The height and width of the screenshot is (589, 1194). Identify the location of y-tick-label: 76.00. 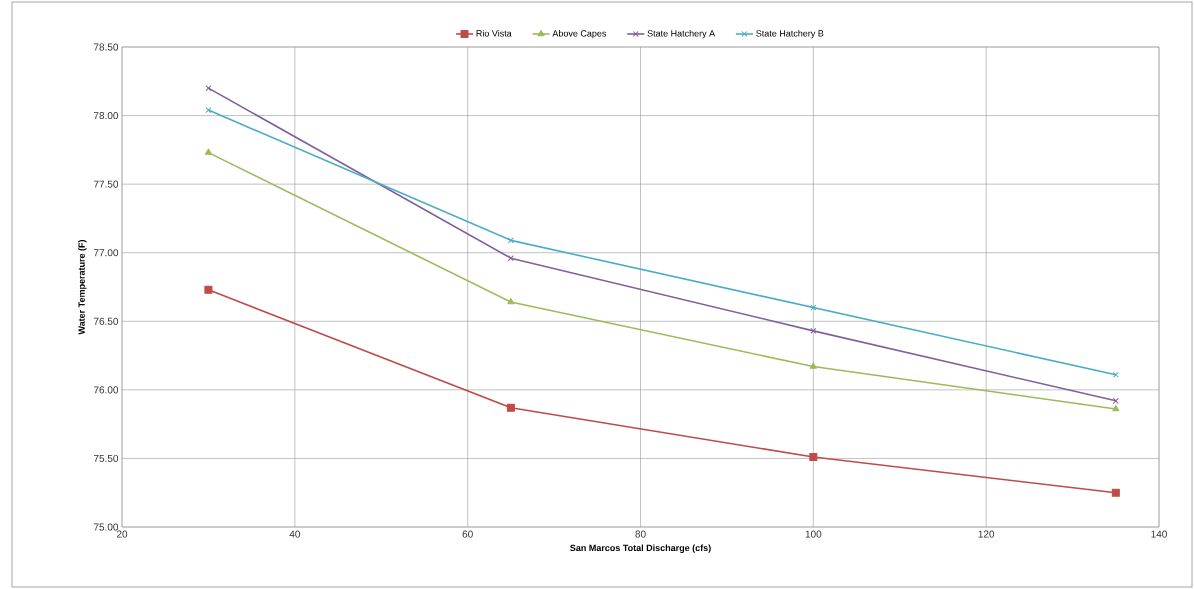
(106, 390).